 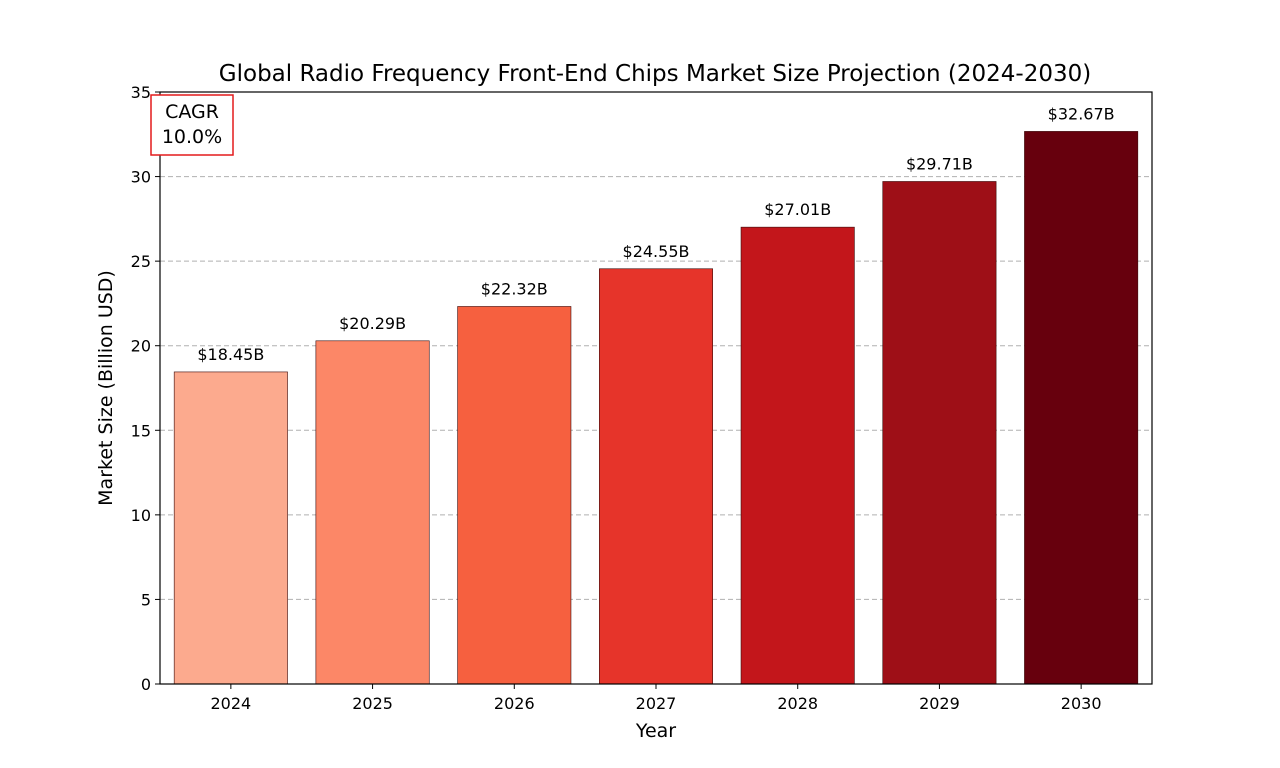 I want to click on y-tick-label: 35, so click(x=141, y=92).